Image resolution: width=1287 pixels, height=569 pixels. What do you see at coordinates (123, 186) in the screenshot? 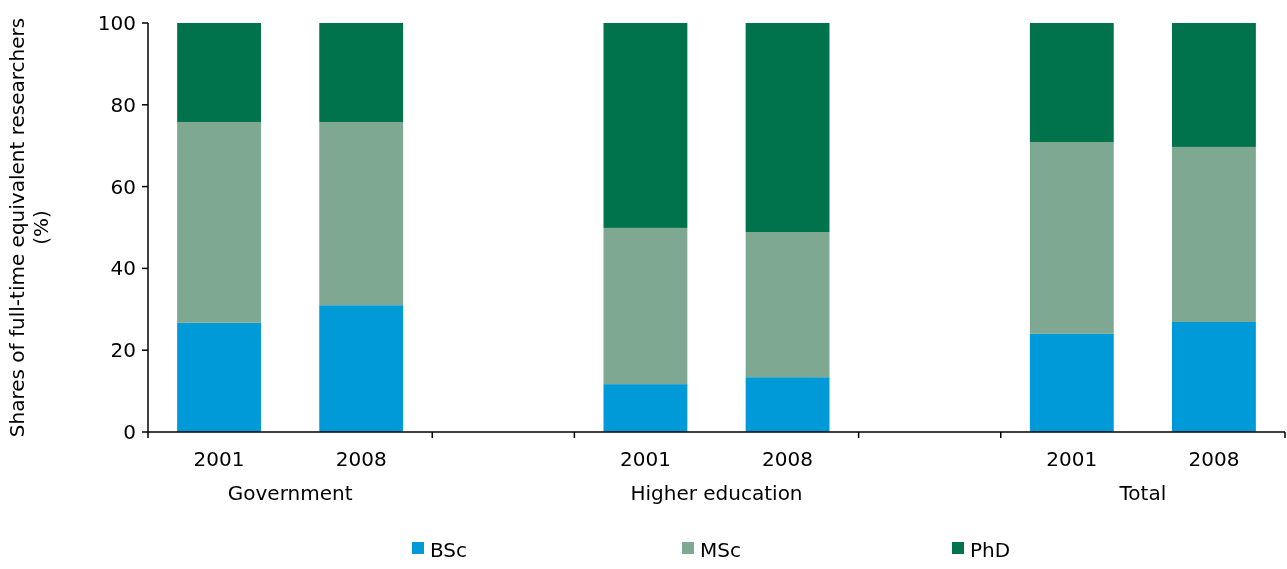
I see `y-tick-label: 60` at bounding box center [123, 186].